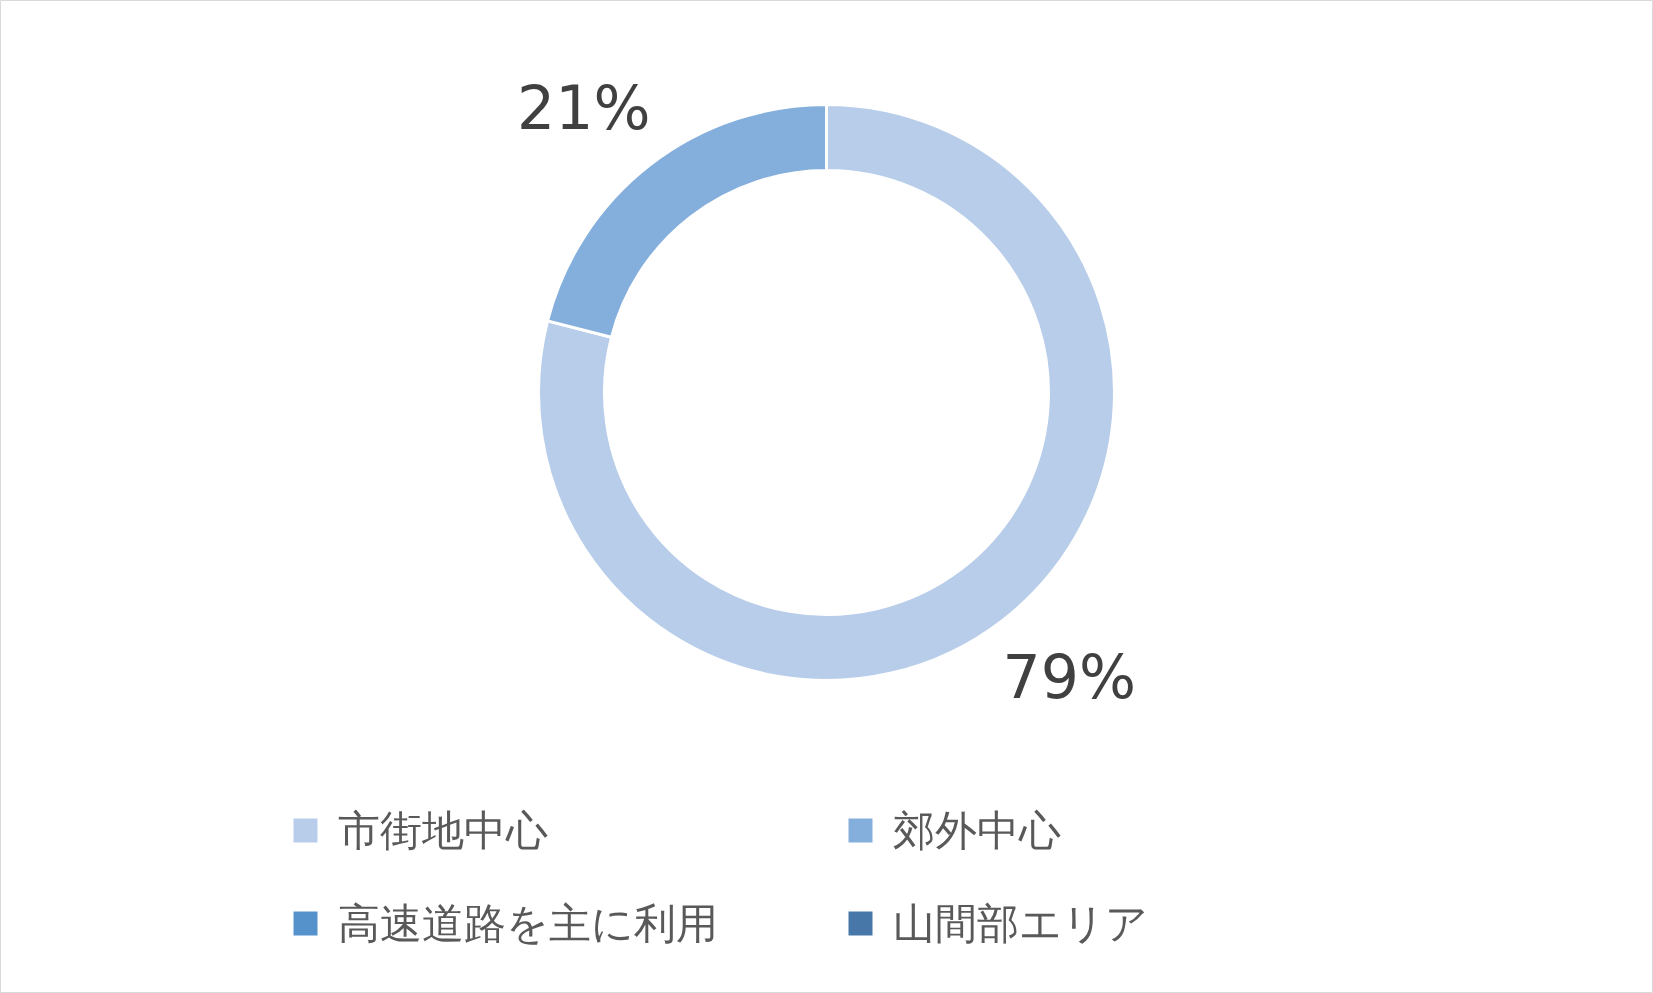 This screenshot has height=993, width=1653. I want to click on legend-label: 市街地中心, so click(442, 830).